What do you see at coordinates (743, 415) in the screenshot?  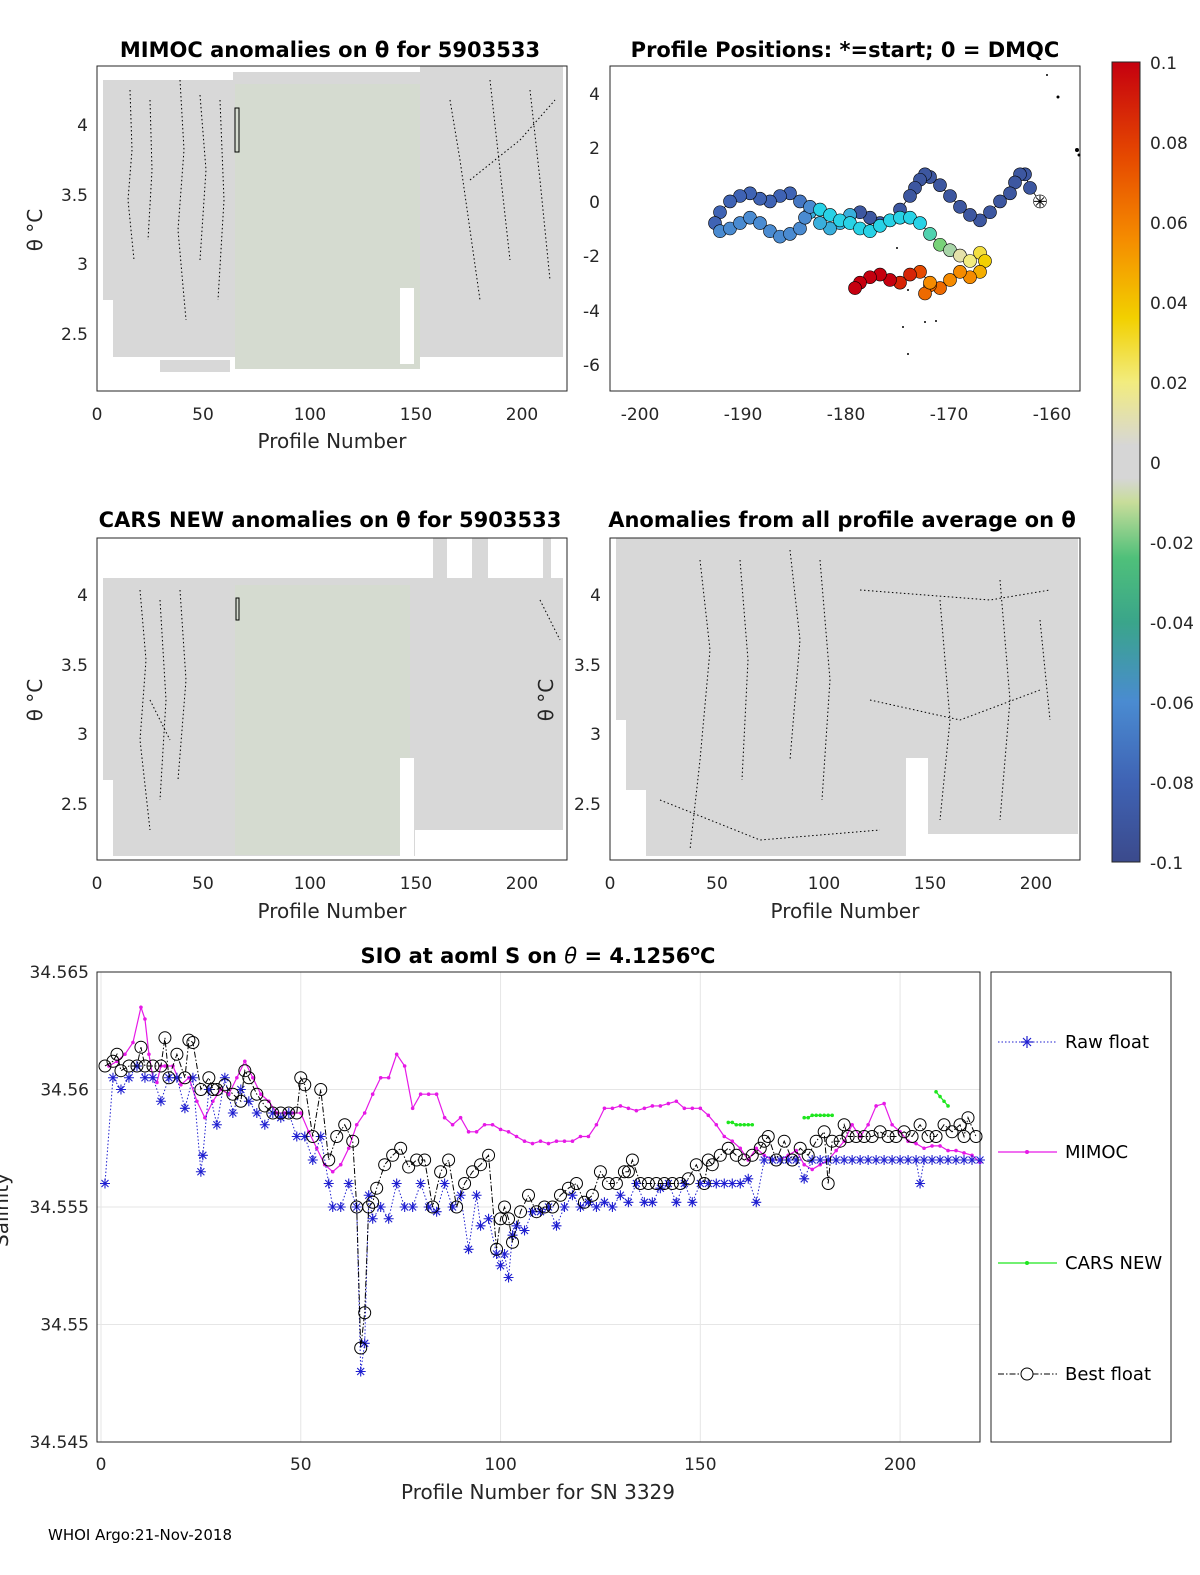 I see `positions-xtick: -190` at bounding box center [743, 415].